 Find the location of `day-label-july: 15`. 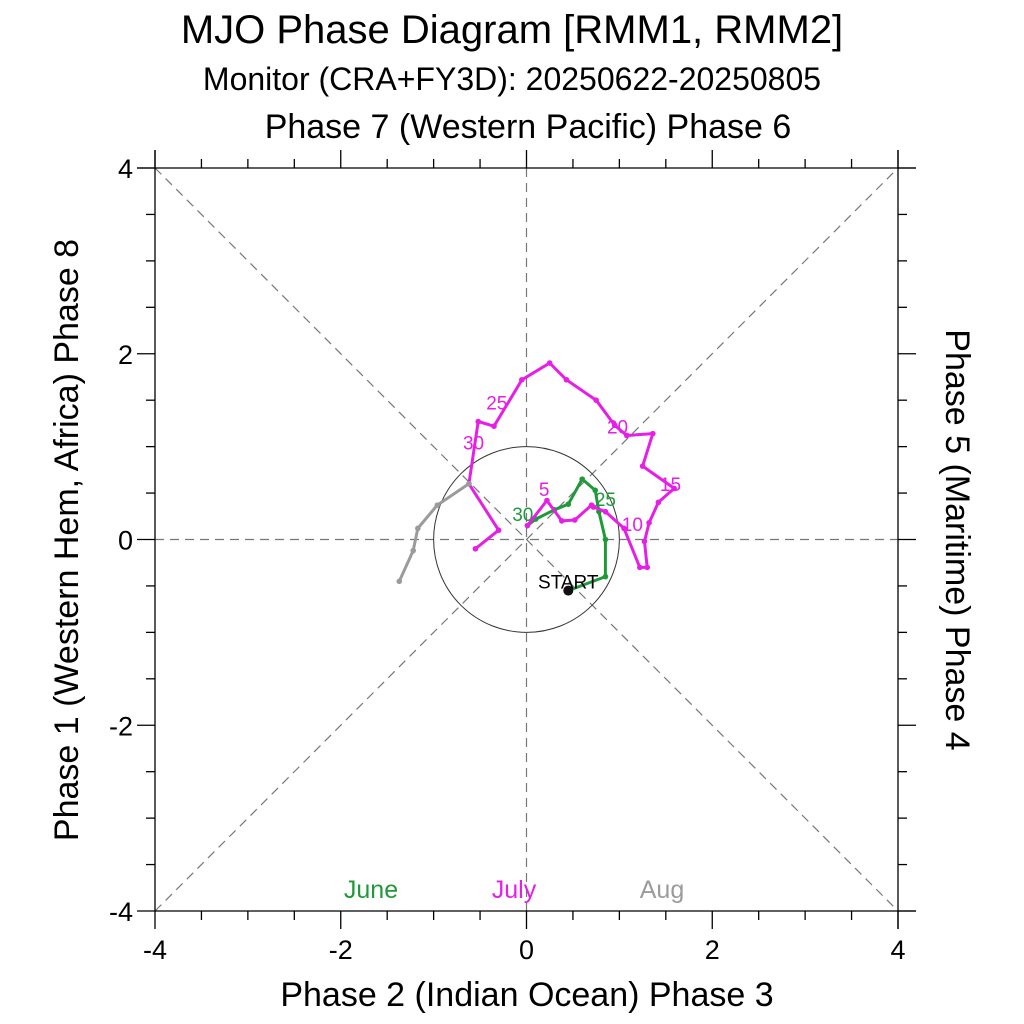

day-label-july: 15 is located at coordinates (670, 485).